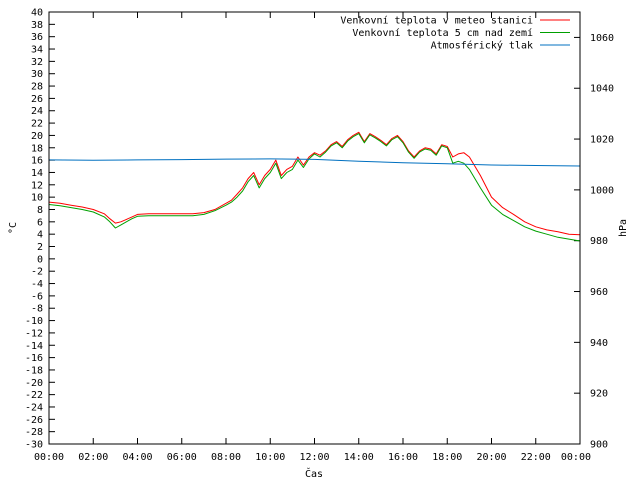  What do you see at coordinates (37, 74) in the screenshot?
I see `y-left-tick-label: 30` at bounding box center [37, 74].